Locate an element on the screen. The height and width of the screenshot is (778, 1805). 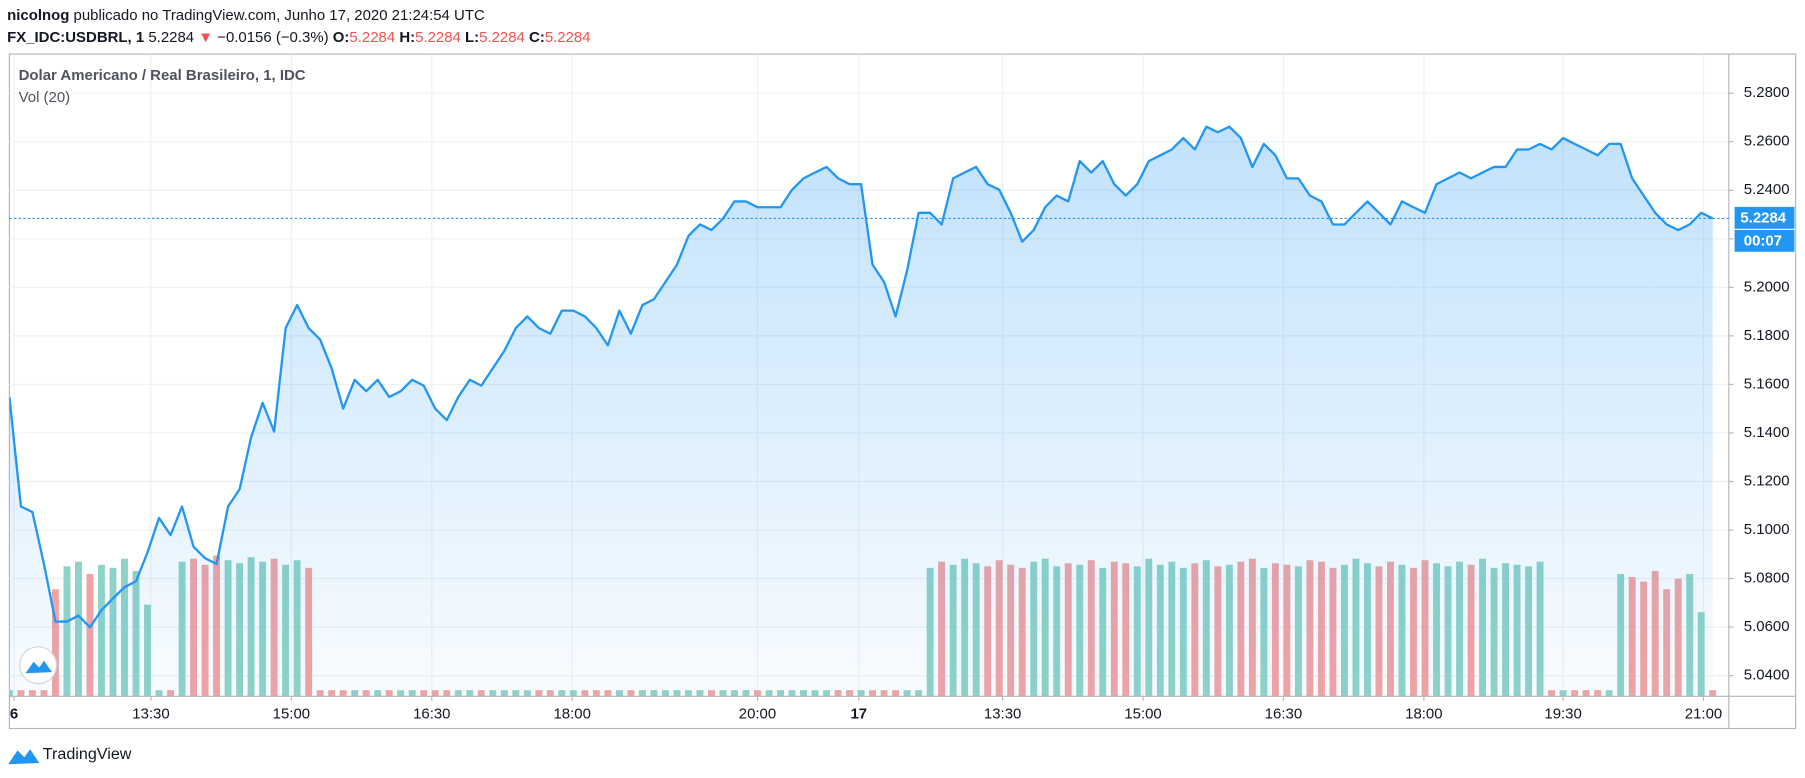
y-tick-label: 5.1200 is located at coordinates (1767, 480).